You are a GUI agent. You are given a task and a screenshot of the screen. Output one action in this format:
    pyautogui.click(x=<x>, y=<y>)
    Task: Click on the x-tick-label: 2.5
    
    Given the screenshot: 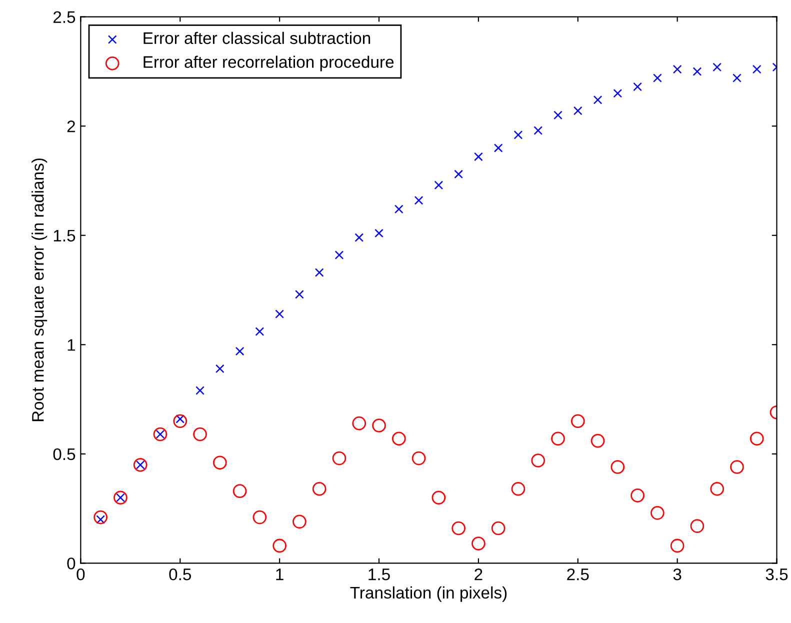 What is the action you would take?
    pyautogui.click(x=578, y=574)
    